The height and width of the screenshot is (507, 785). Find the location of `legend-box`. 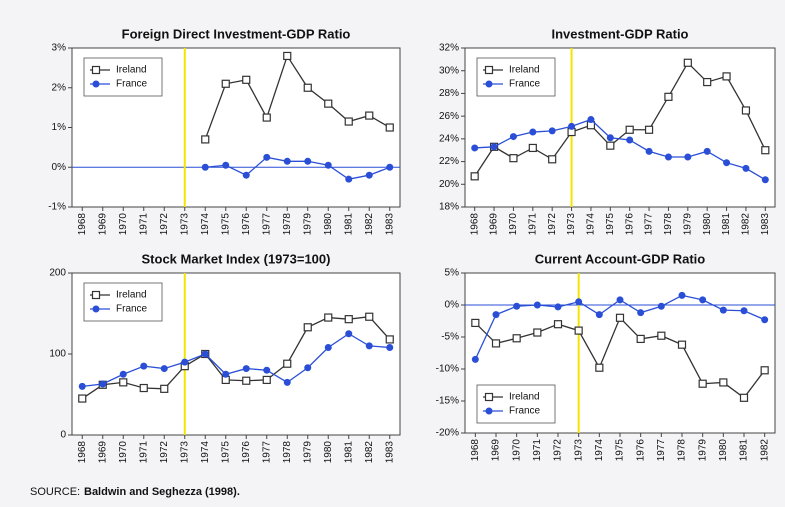

legend-box is located at coordinates (123, 302).